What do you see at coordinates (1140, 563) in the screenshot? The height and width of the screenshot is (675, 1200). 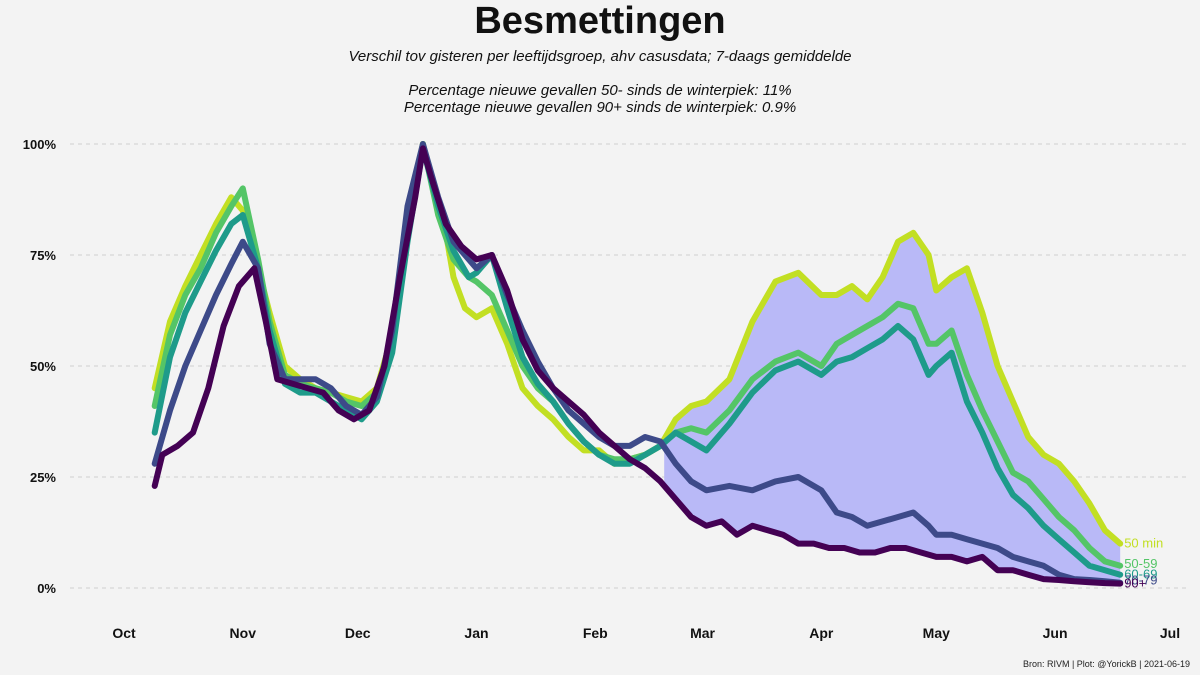 I see `series-end-label: 50-59` at bounding box center [1140, 563].